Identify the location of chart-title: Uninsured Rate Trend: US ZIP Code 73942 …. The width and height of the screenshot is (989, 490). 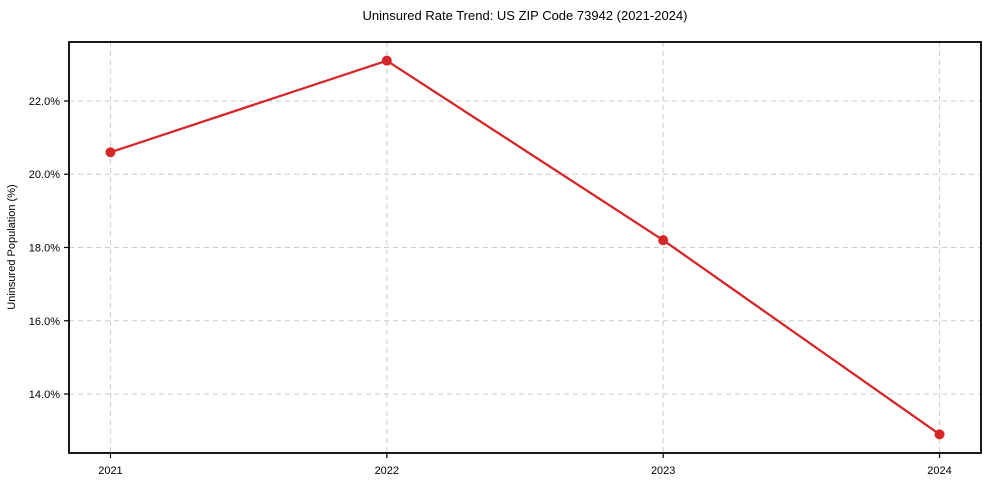
(525, 15).